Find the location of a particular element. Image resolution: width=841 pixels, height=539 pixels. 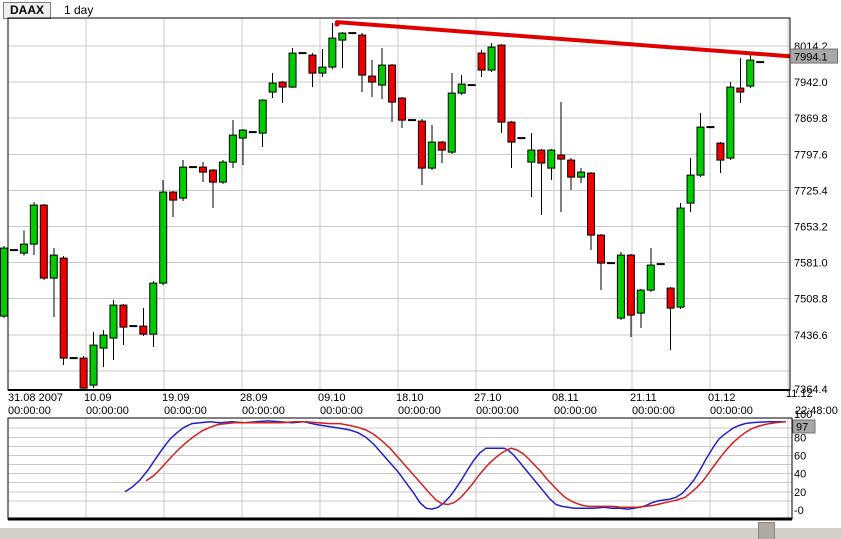

price-tick-label: 7725.4 is located at coordinates (811, 191).